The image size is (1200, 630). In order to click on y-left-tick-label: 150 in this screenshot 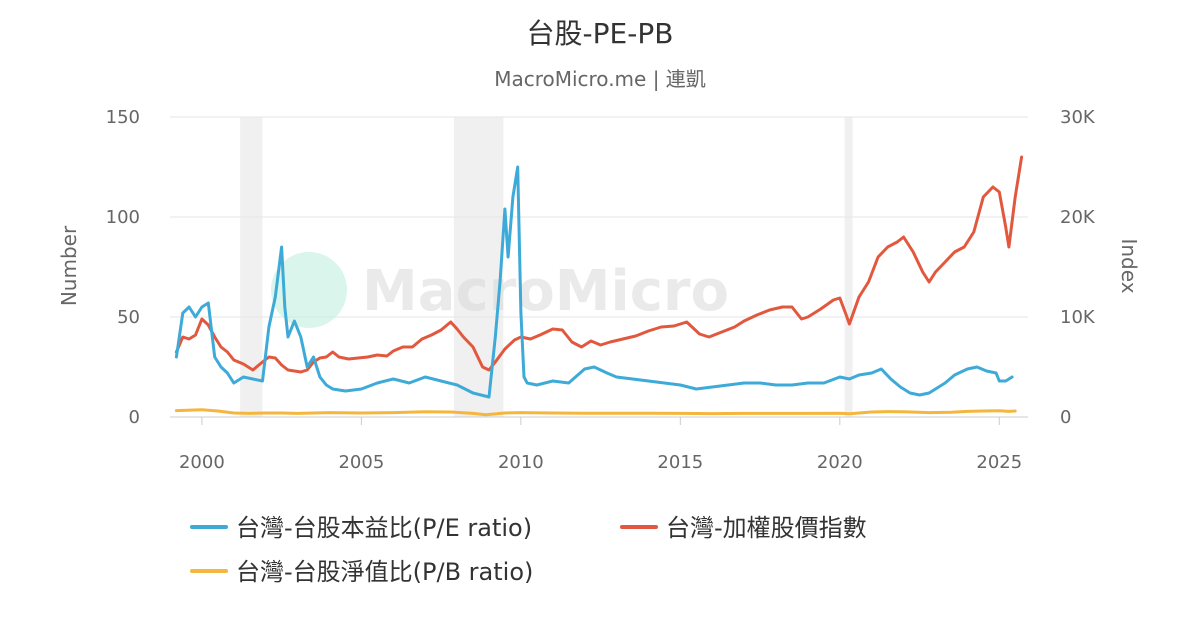, I will do `click(123, 117)`.